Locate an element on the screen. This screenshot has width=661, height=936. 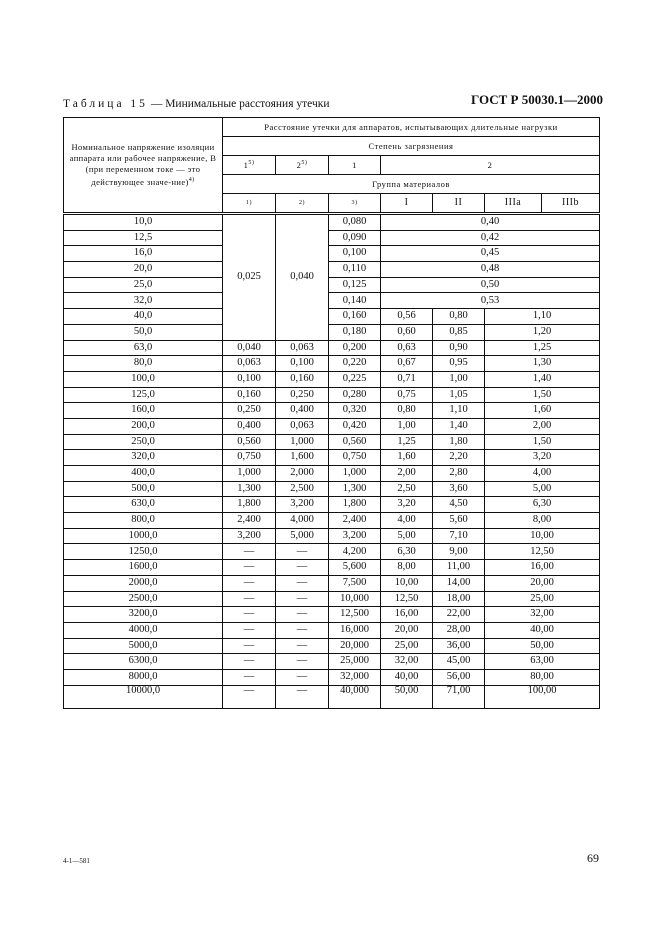
table-cell: 2,000 is located at coordinates (302, 473).